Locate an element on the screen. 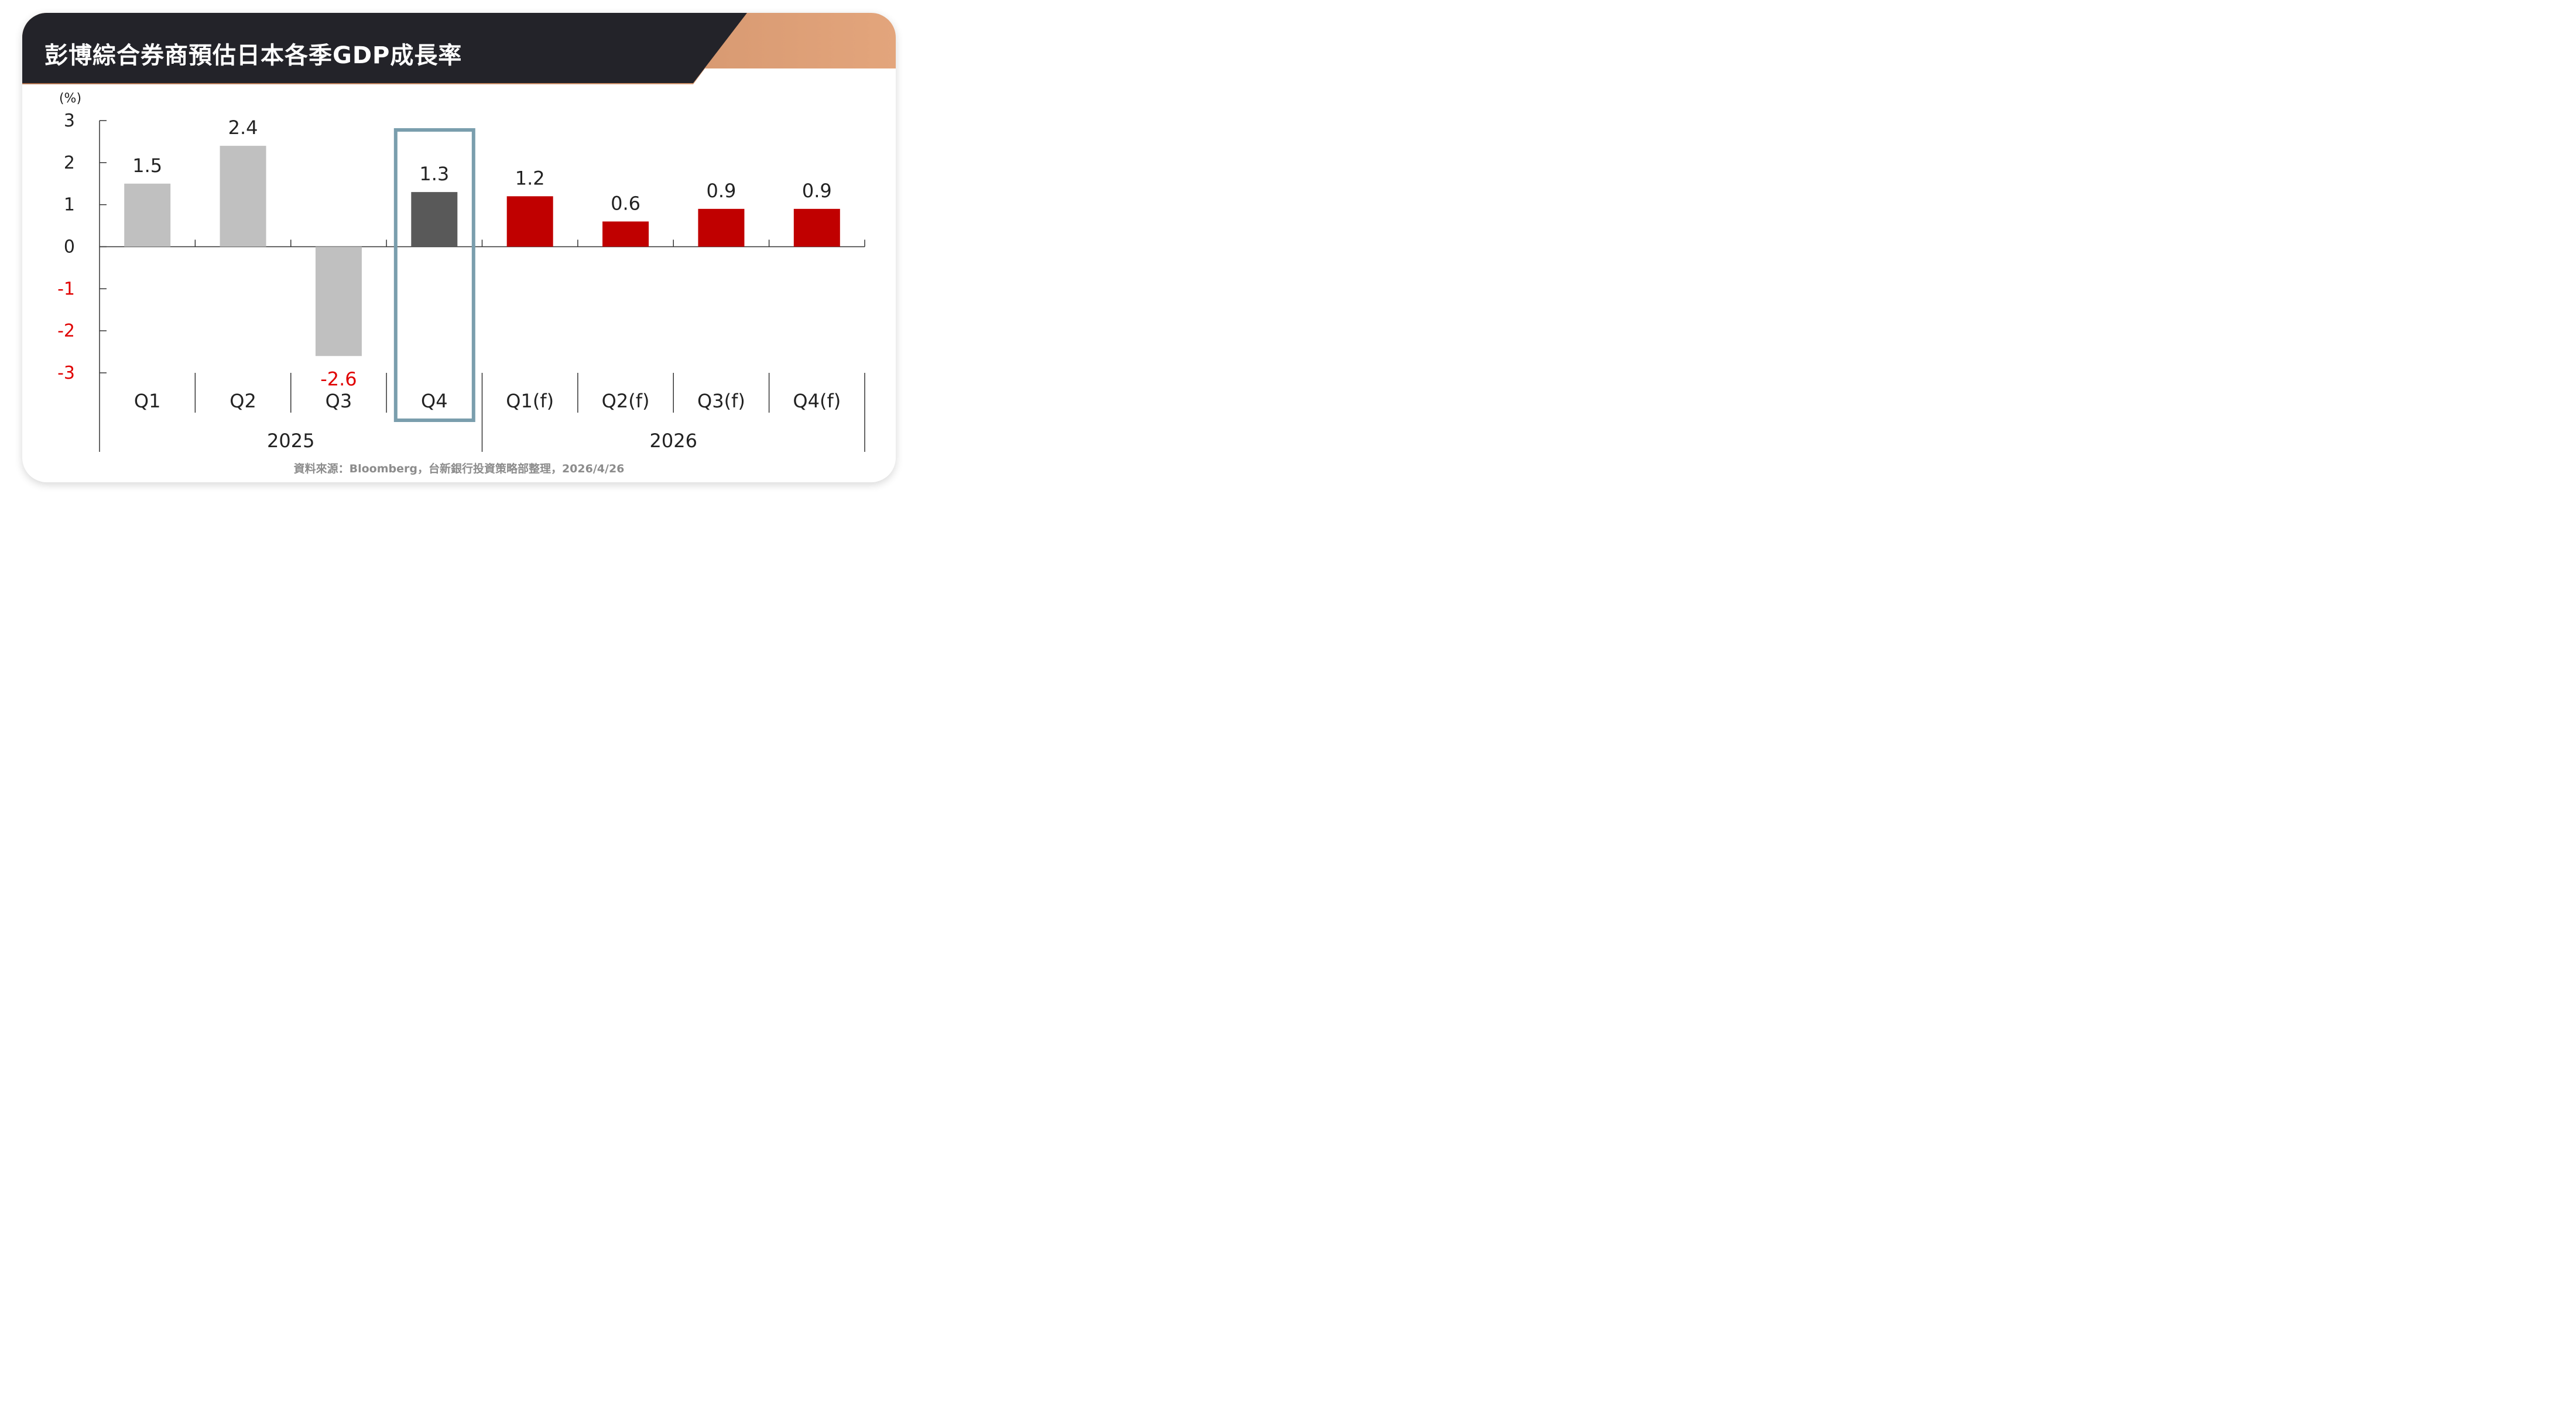 The image size is (2576, 1403). y-tick-label: 2 is located at coordinates (69, 163).